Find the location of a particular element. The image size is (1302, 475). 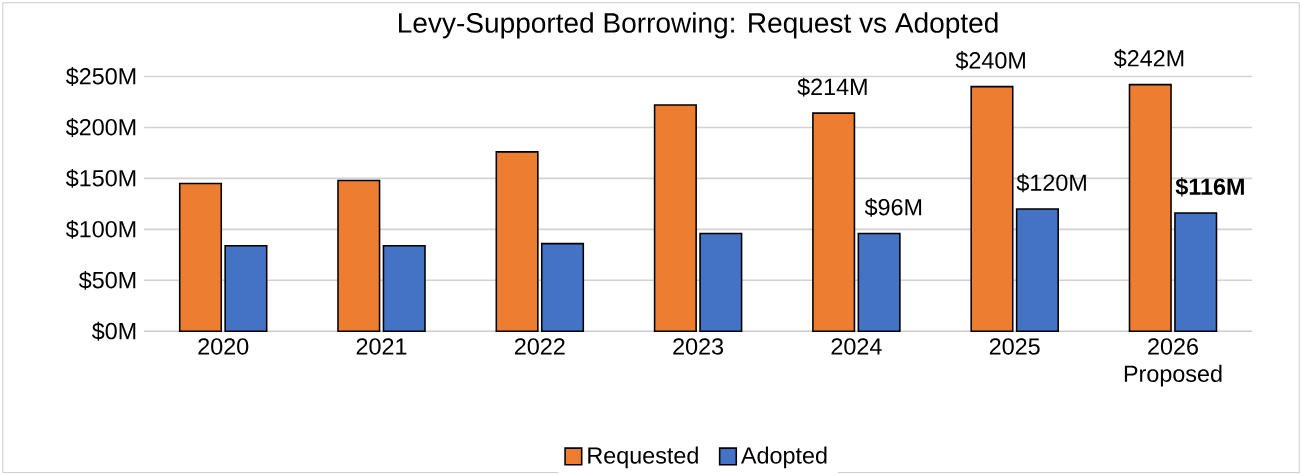

x-tick-label: 2023 is located at coordinates (698, 346).